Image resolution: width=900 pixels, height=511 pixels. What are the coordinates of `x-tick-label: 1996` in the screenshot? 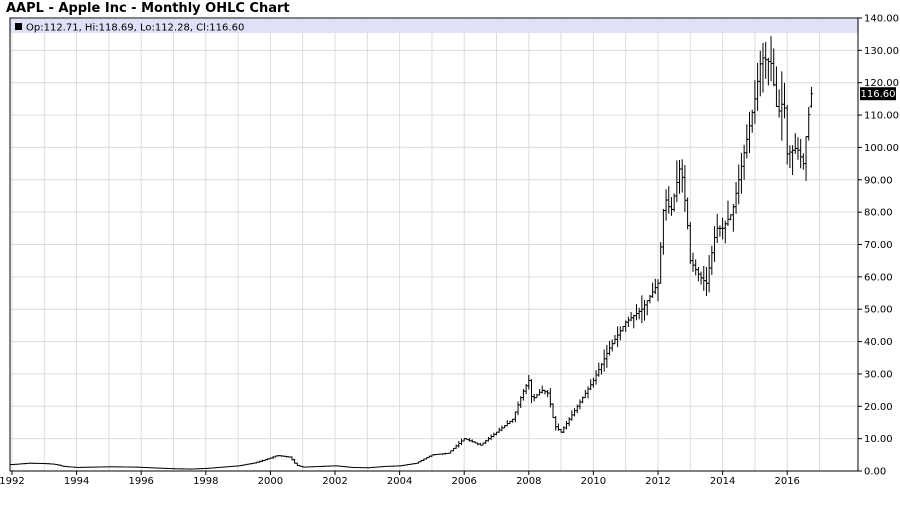 It's located at (140, 481).